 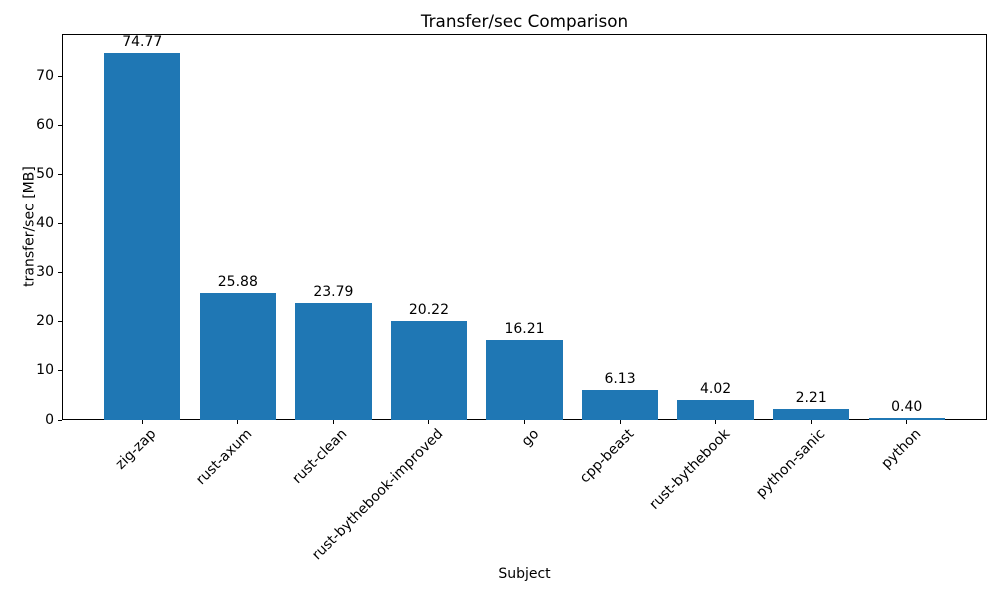 What do you see at coordinates (333, 292) in the screenshot?
I see `bar-value-label: 23.79` at bounding box center [333, 292].